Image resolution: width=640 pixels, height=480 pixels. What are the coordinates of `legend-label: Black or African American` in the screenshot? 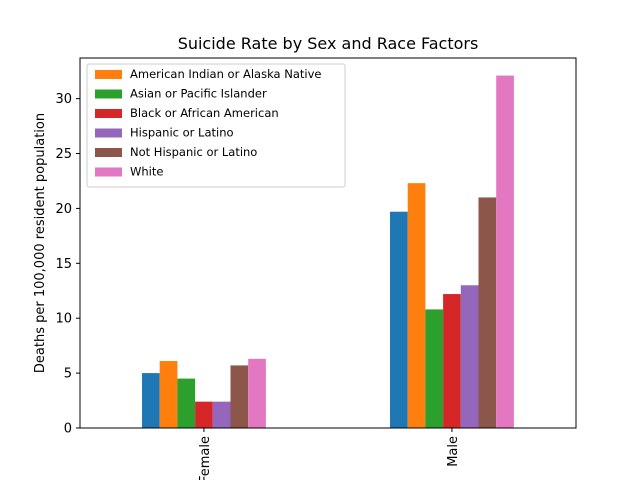 It's located at (204, 113).